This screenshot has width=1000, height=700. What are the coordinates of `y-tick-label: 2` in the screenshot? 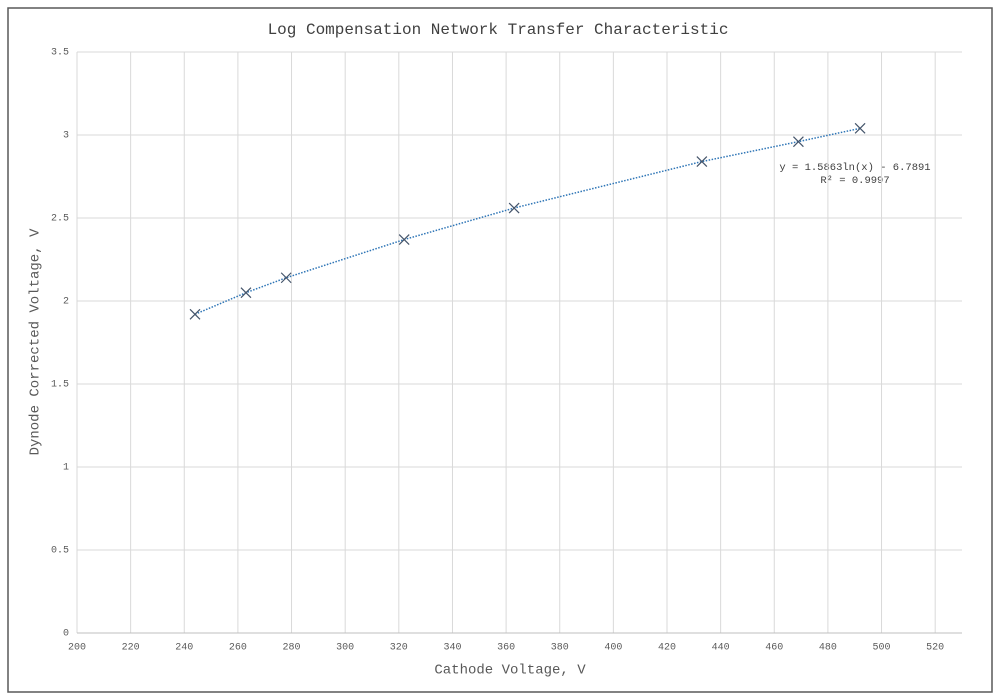 It's located at (66, 302).